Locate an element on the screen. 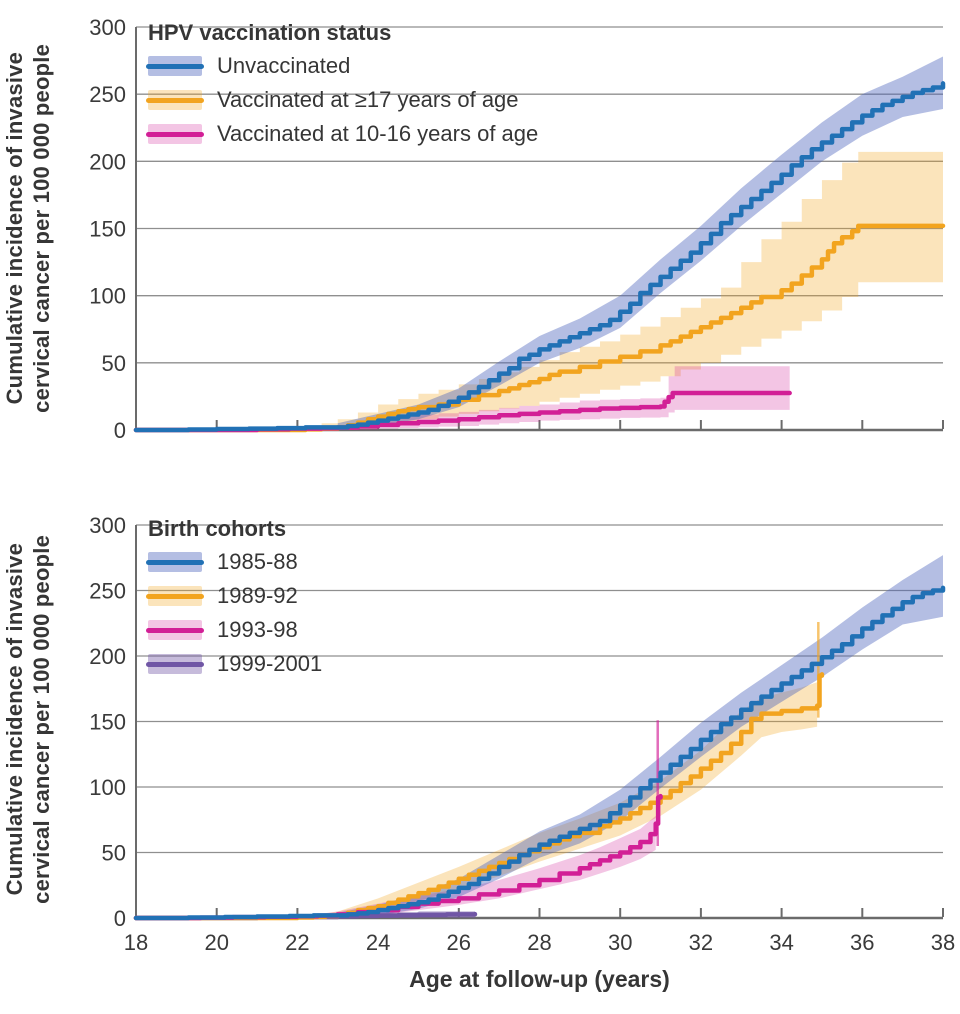 The image size is (960, 1014). legend-label-unvaccinated: Unvaccinated is located at coordinates (284, 65).